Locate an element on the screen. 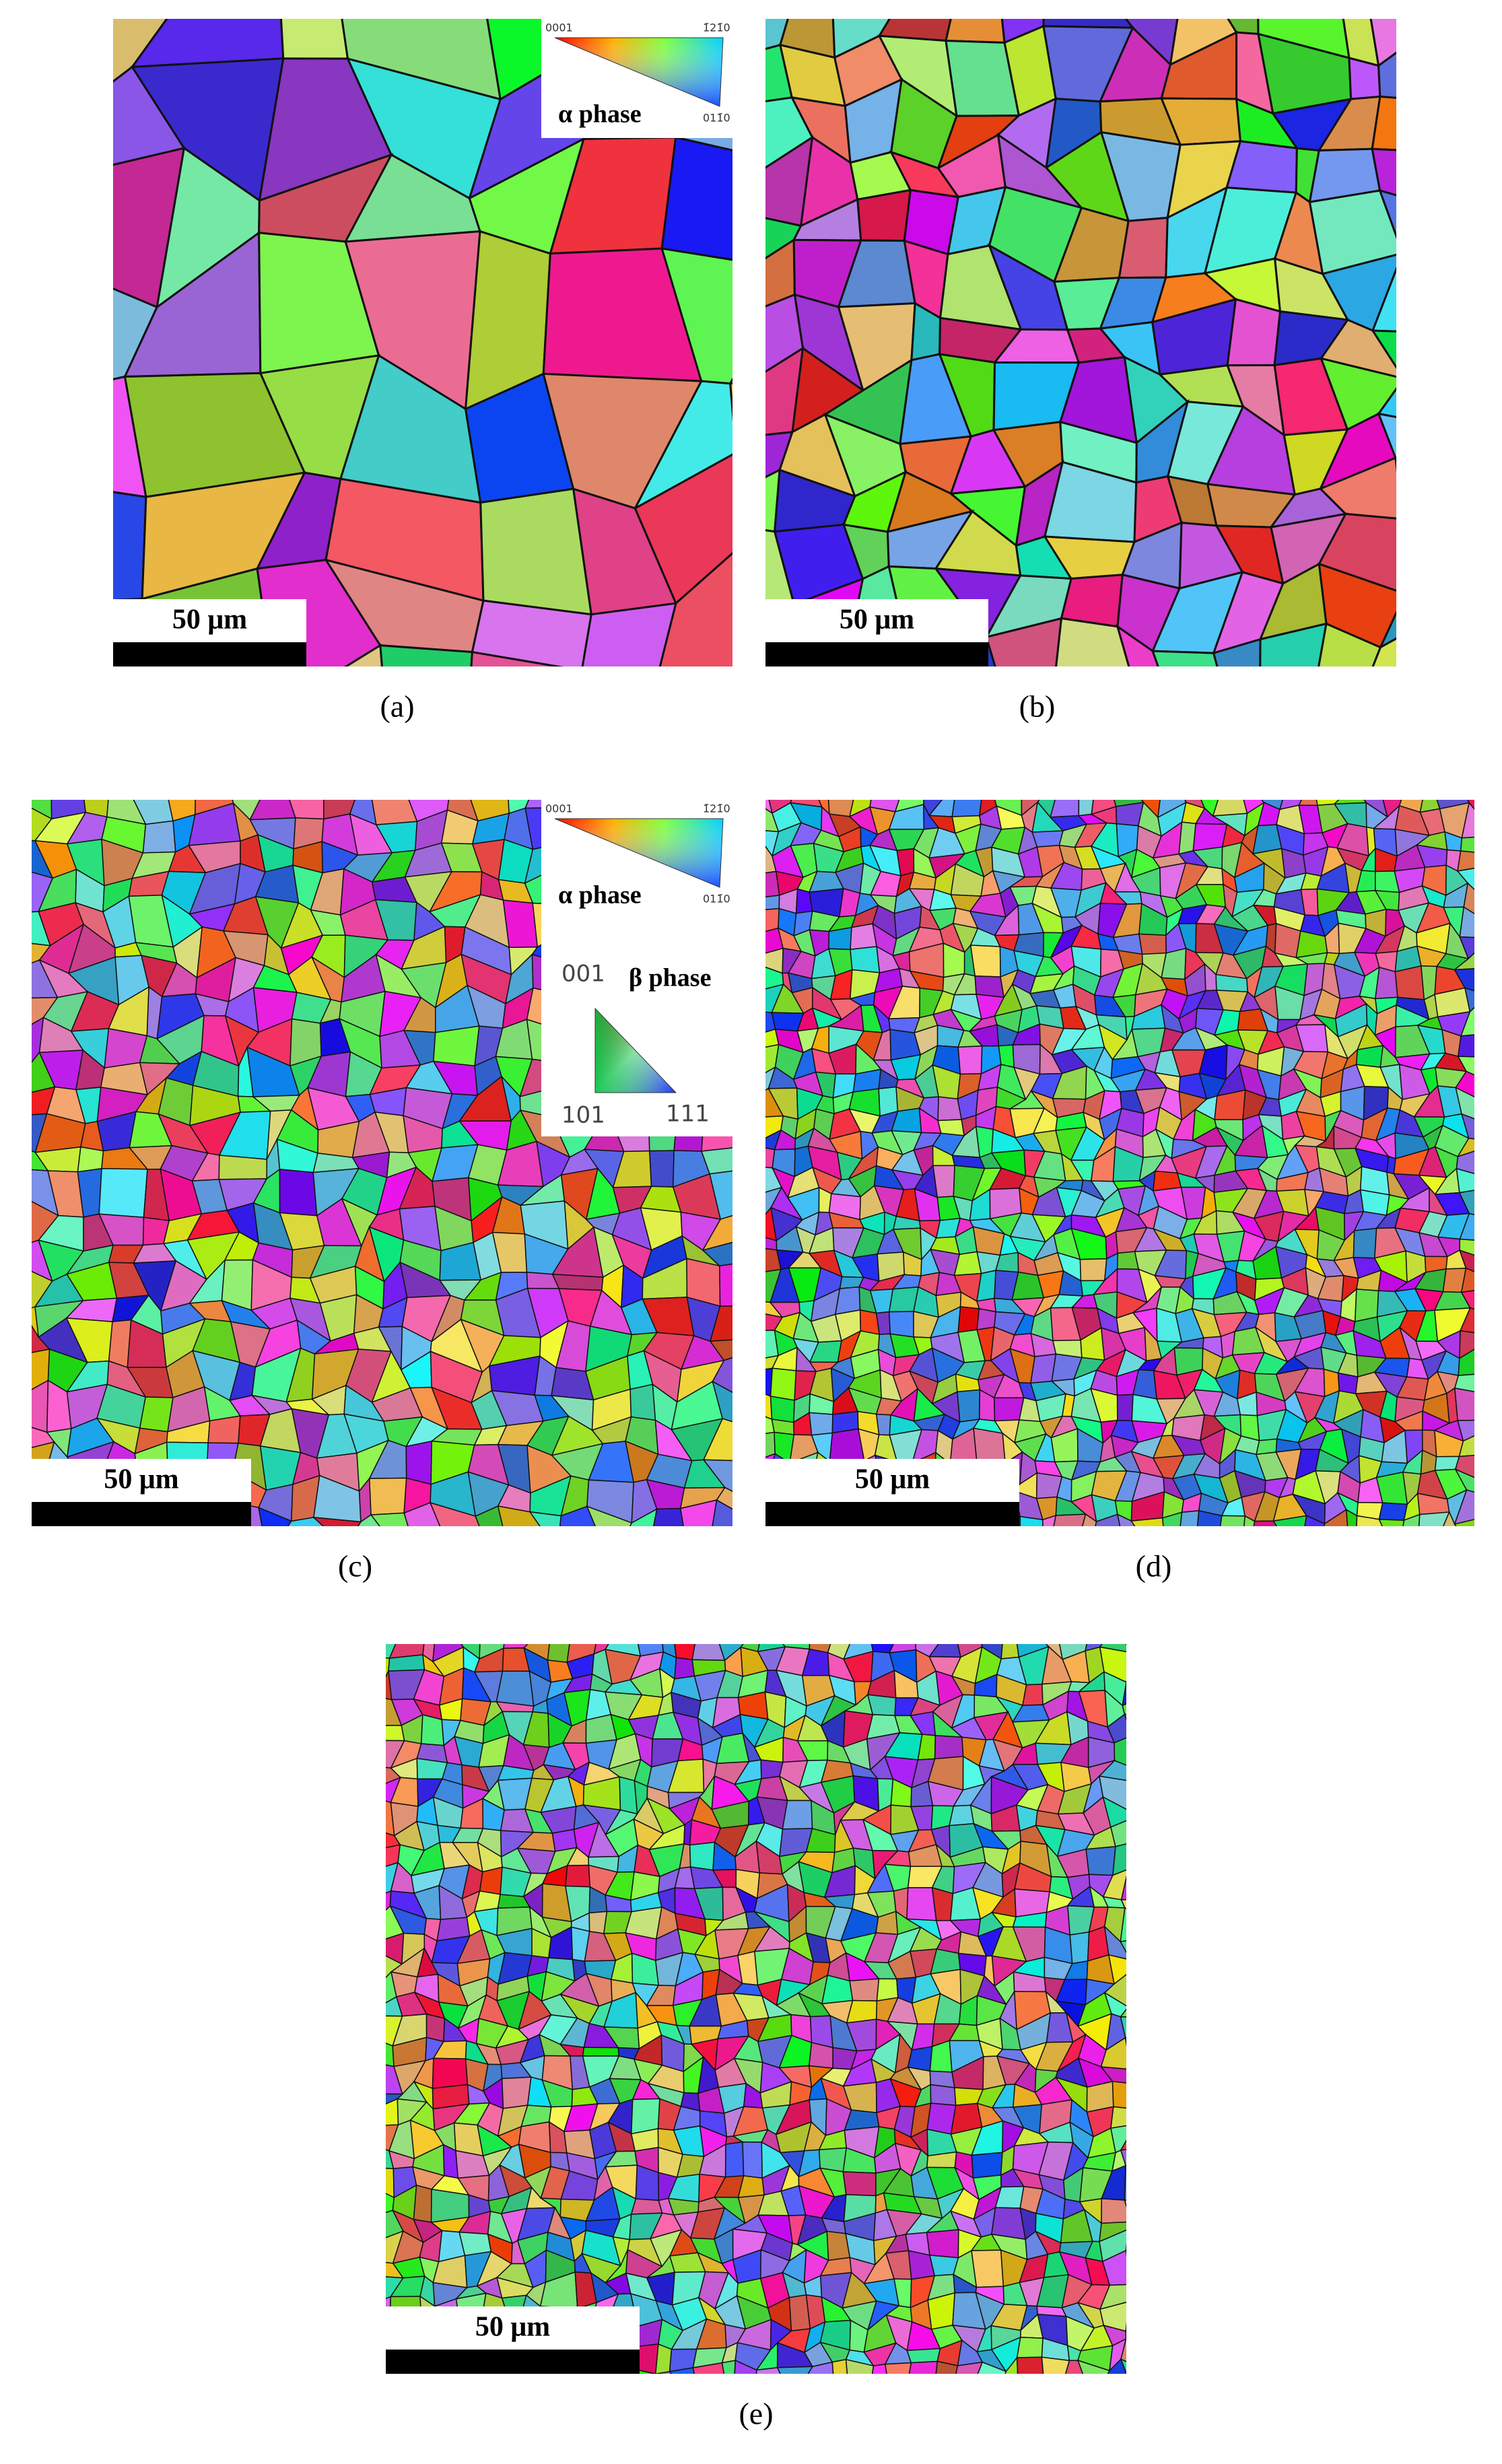  panel-label: (d) is located at coordinates (1154, 1566).